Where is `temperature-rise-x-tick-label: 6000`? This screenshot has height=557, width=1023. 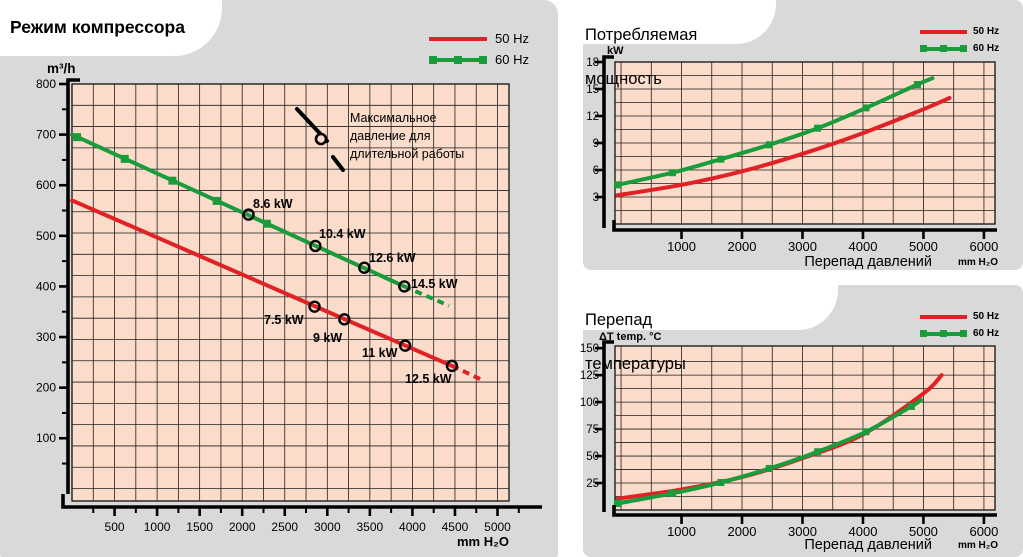 temperature-rise-x-tick-label: 6000 is located at coordinates (983, 531).